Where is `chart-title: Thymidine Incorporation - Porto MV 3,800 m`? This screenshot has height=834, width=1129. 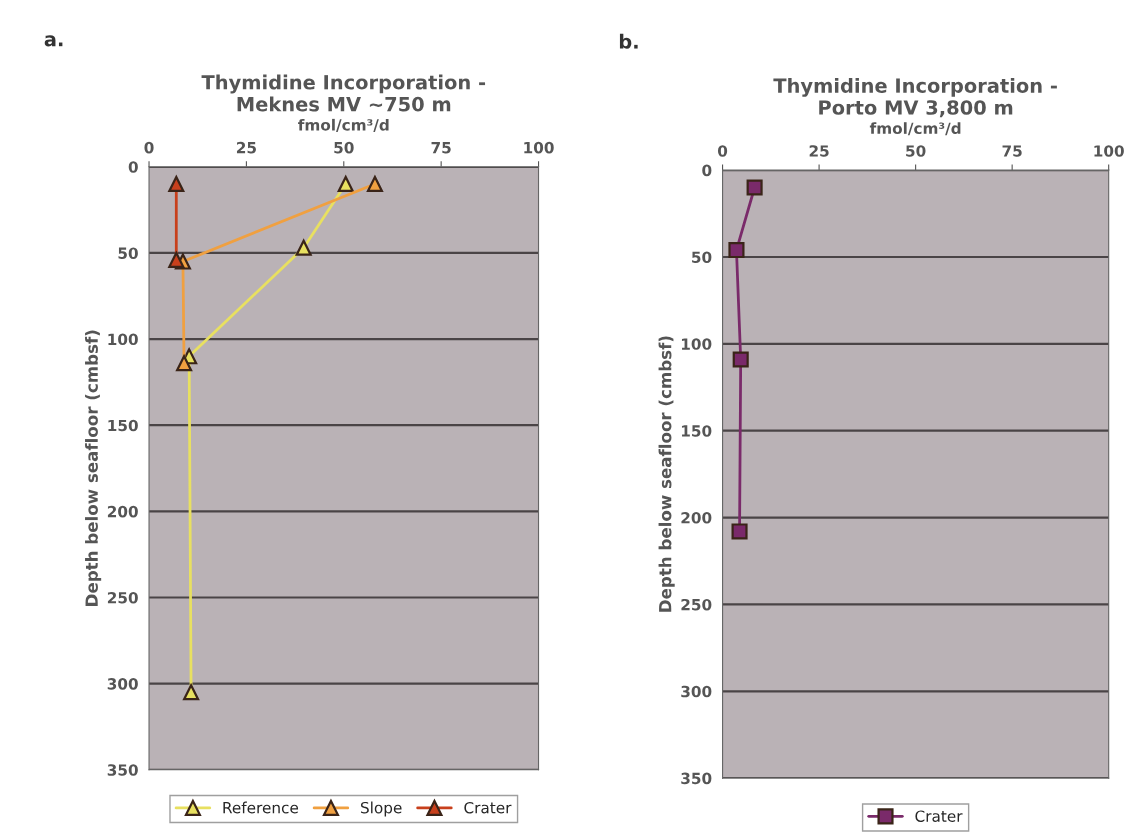 chart-title: Thymidine Incorporation - Porto MV 3,800 m is located at coordinates (915, 97).